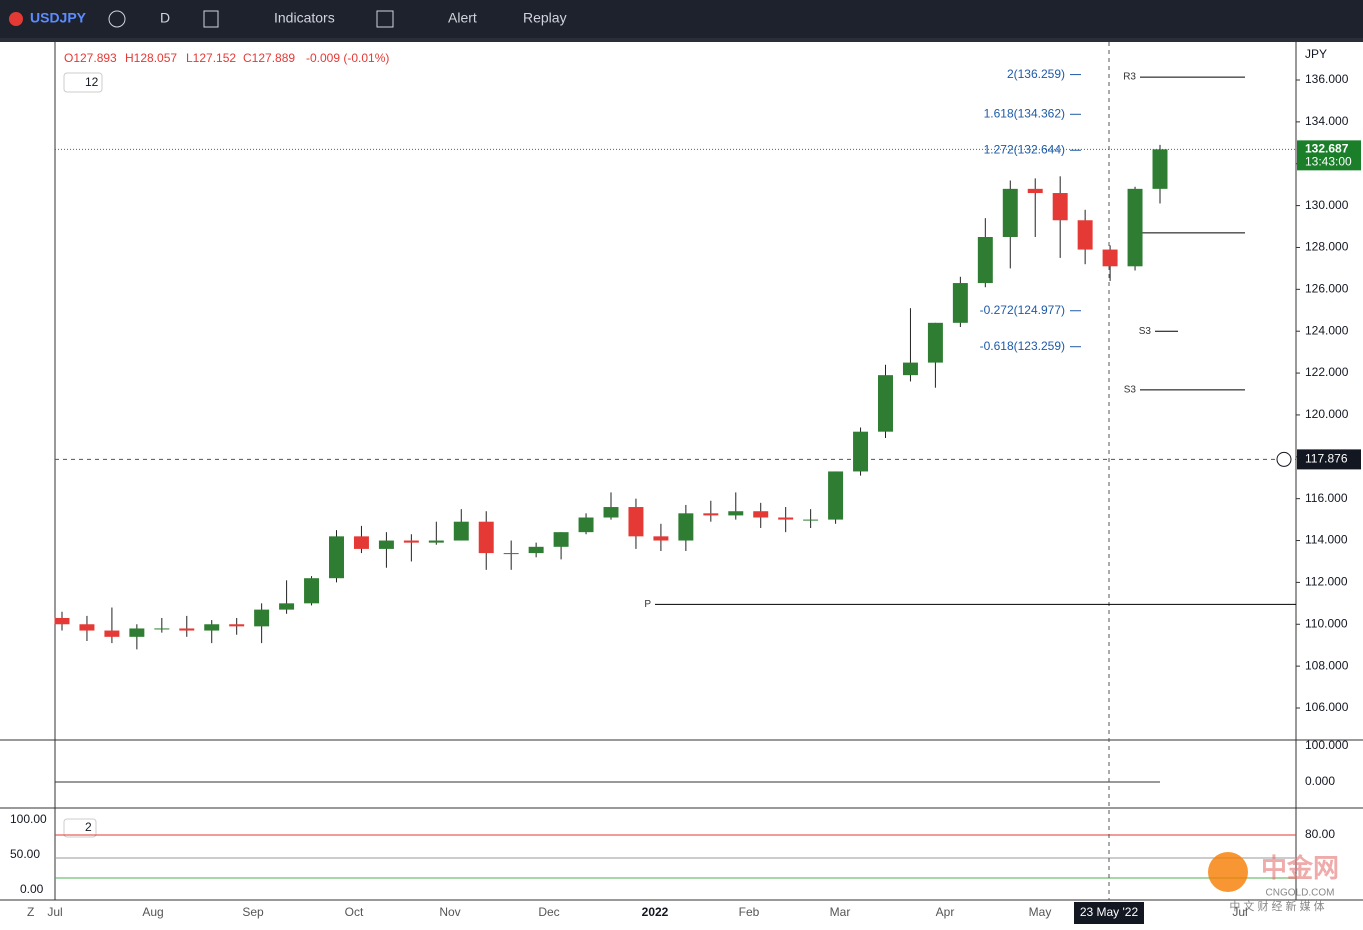  I want to click on compare-button, so click(117, 19).